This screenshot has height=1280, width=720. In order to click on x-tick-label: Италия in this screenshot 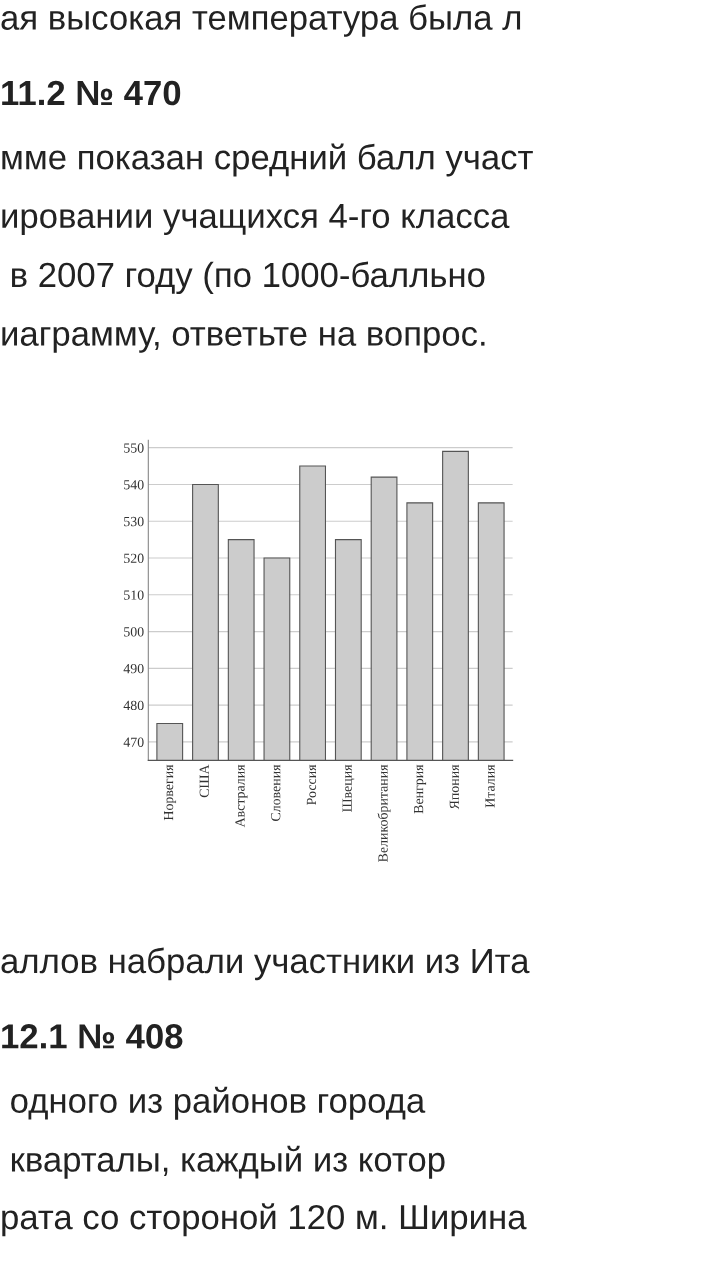, I will do `click(490, 786)`.